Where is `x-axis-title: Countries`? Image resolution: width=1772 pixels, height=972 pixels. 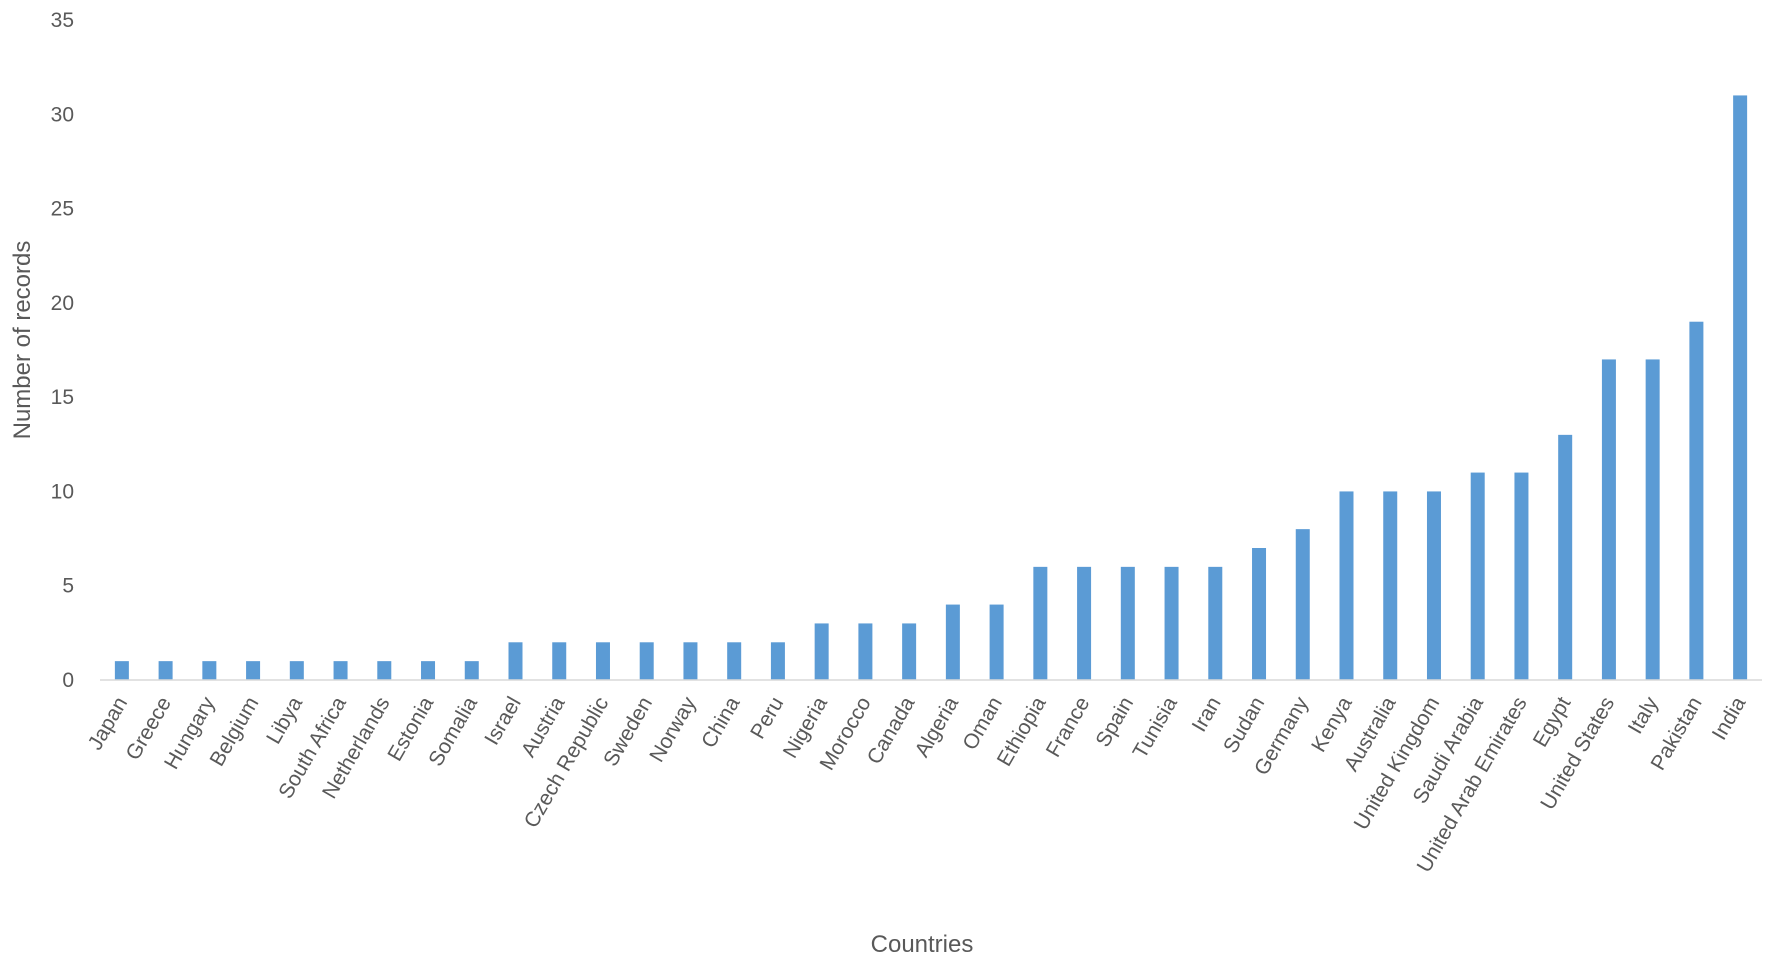 x-axis-title: Countries is located at coordinates (922, 944).